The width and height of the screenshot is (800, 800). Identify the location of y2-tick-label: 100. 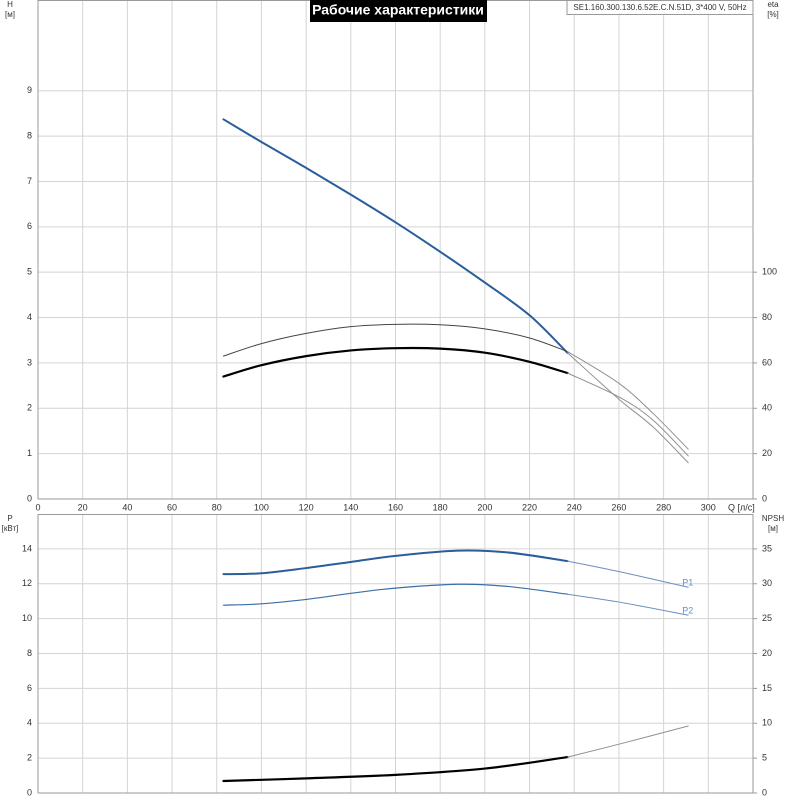
(769, 272).